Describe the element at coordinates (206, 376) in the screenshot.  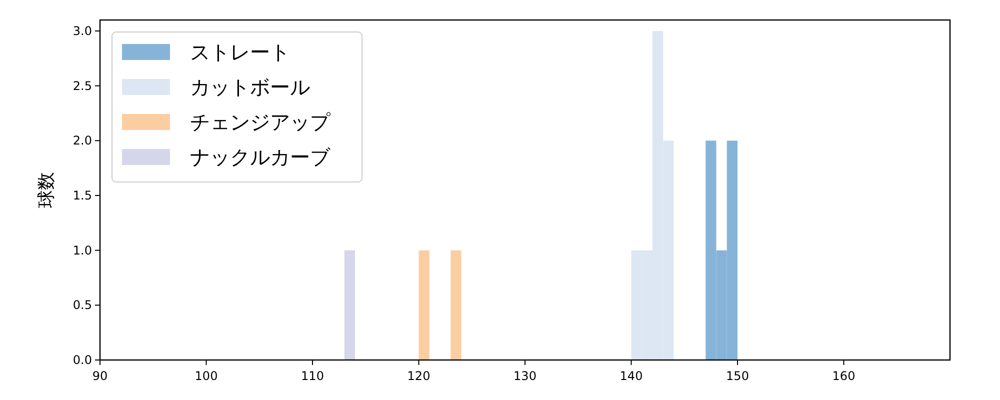
I see `x-tick-label: 100` at that location.